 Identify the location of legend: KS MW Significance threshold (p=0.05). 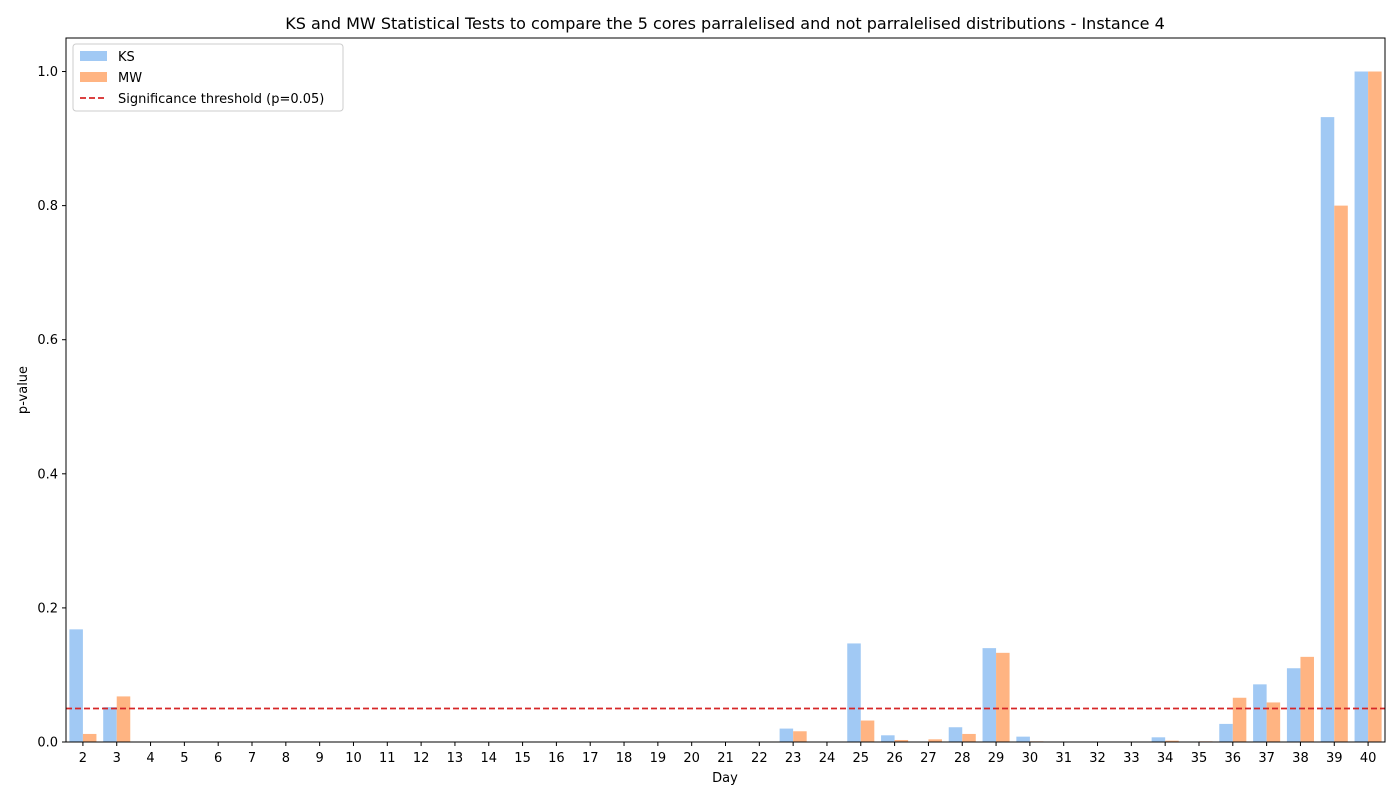
(208, 77).